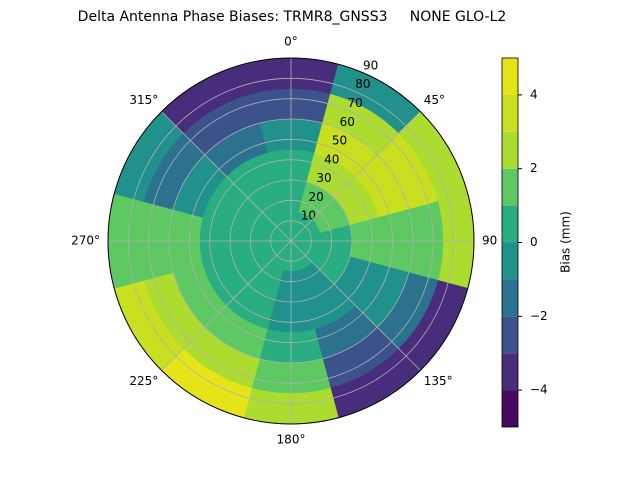 The image size is (640, 480). I want to click on r-tick-label: 30, so click(323, 178).